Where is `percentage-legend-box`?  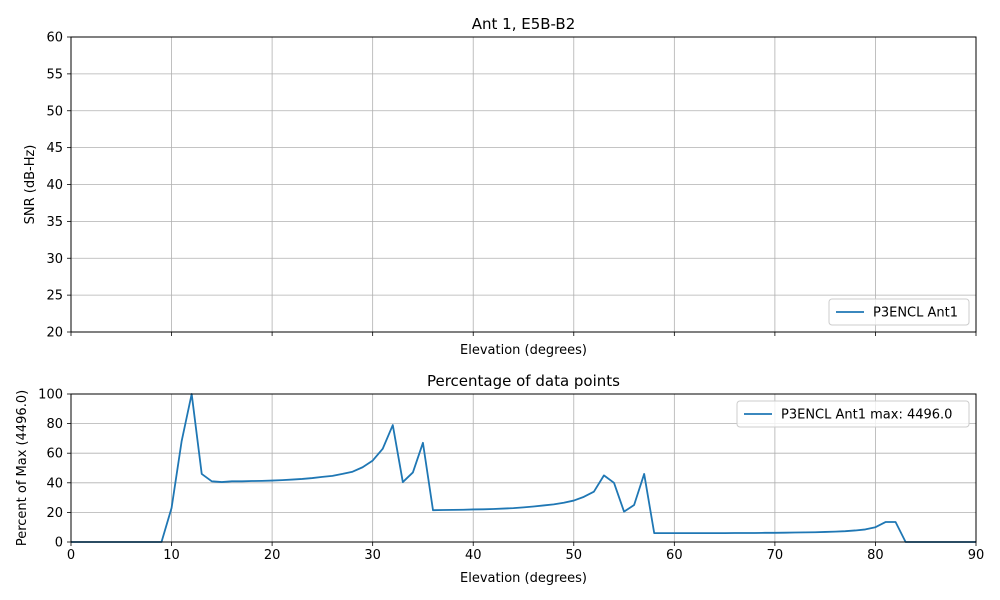 percentage-legend-box is located at coordinates (853, 414).